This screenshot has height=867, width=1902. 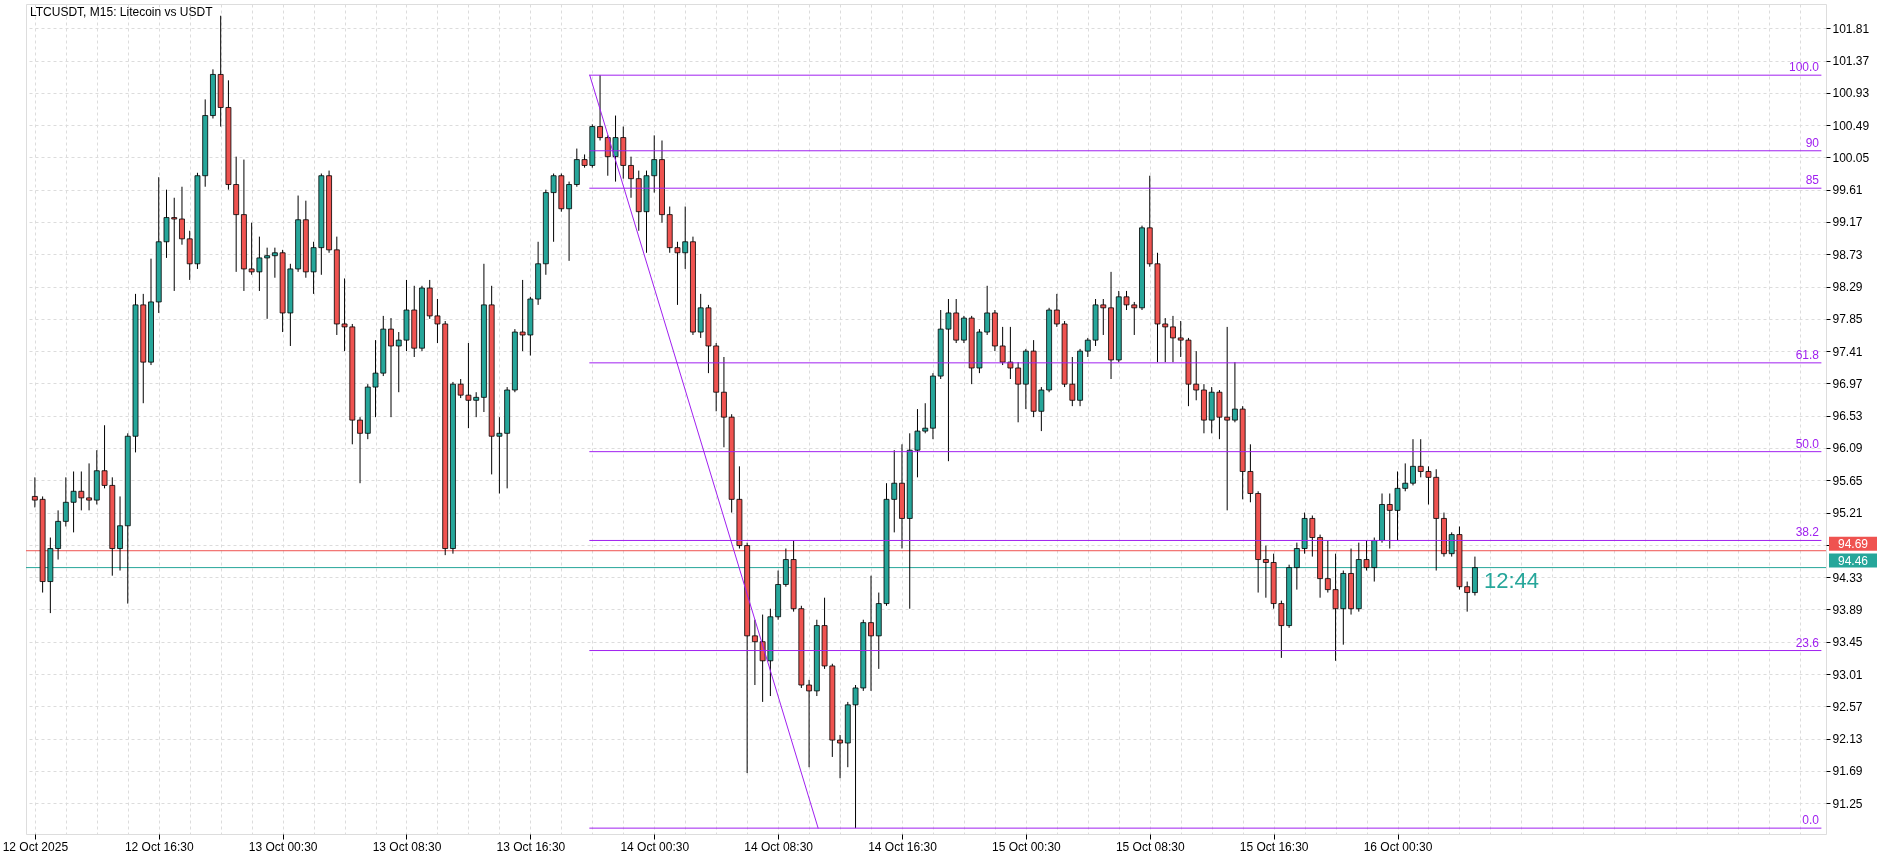 I want to click on y-tick-label: 101.37, so click(x=1851, y=61).